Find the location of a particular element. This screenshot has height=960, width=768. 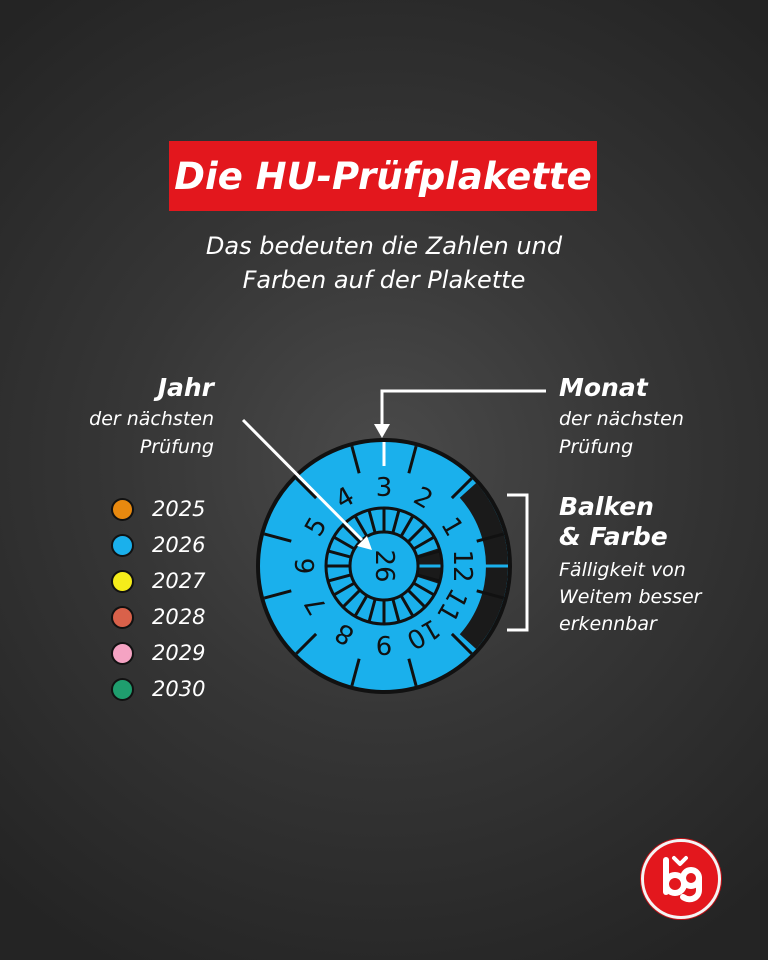

legend-item-2028: 2028 is located at coordinates (158, 617).